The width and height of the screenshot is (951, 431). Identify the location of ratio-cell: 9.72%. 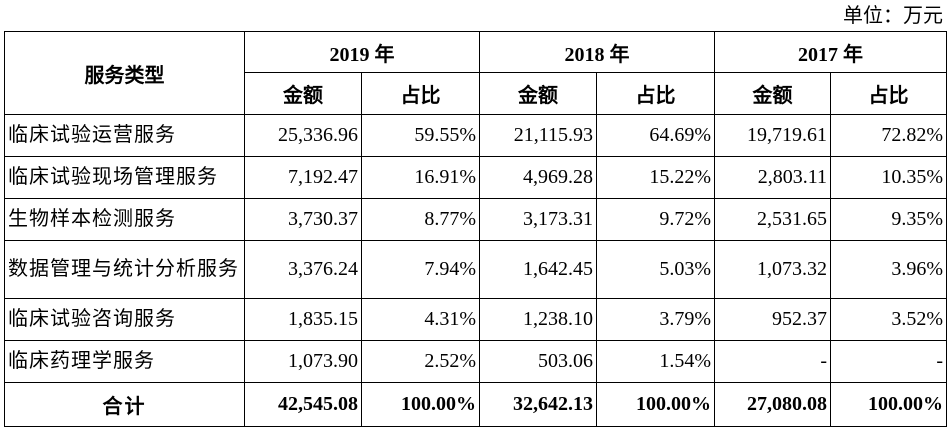
(655, 219).